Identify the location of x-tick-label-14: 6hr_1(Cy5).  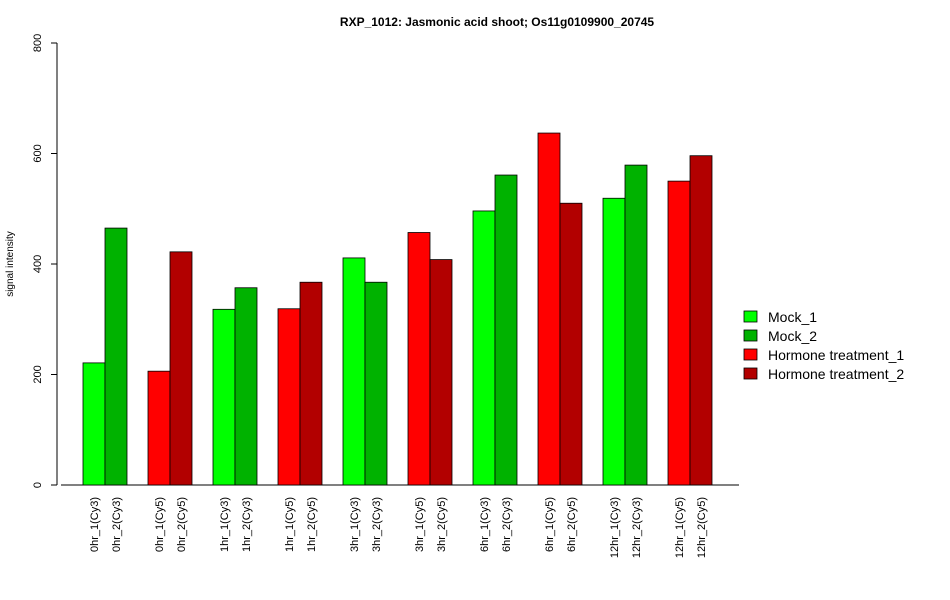
(550, 524).